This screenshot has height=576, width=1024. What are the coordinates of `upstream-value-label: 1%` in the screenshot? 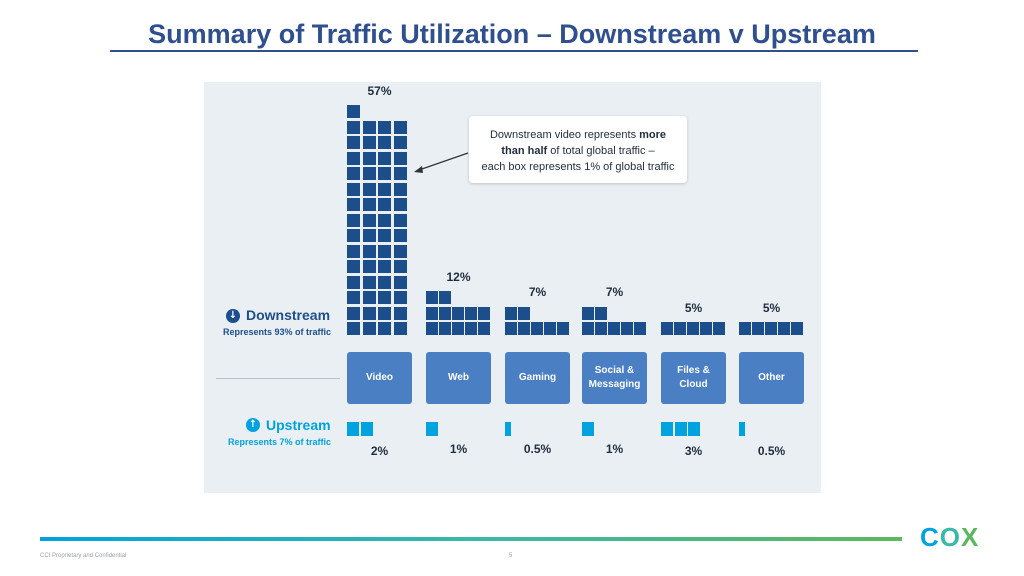 It's located at (614, 449).